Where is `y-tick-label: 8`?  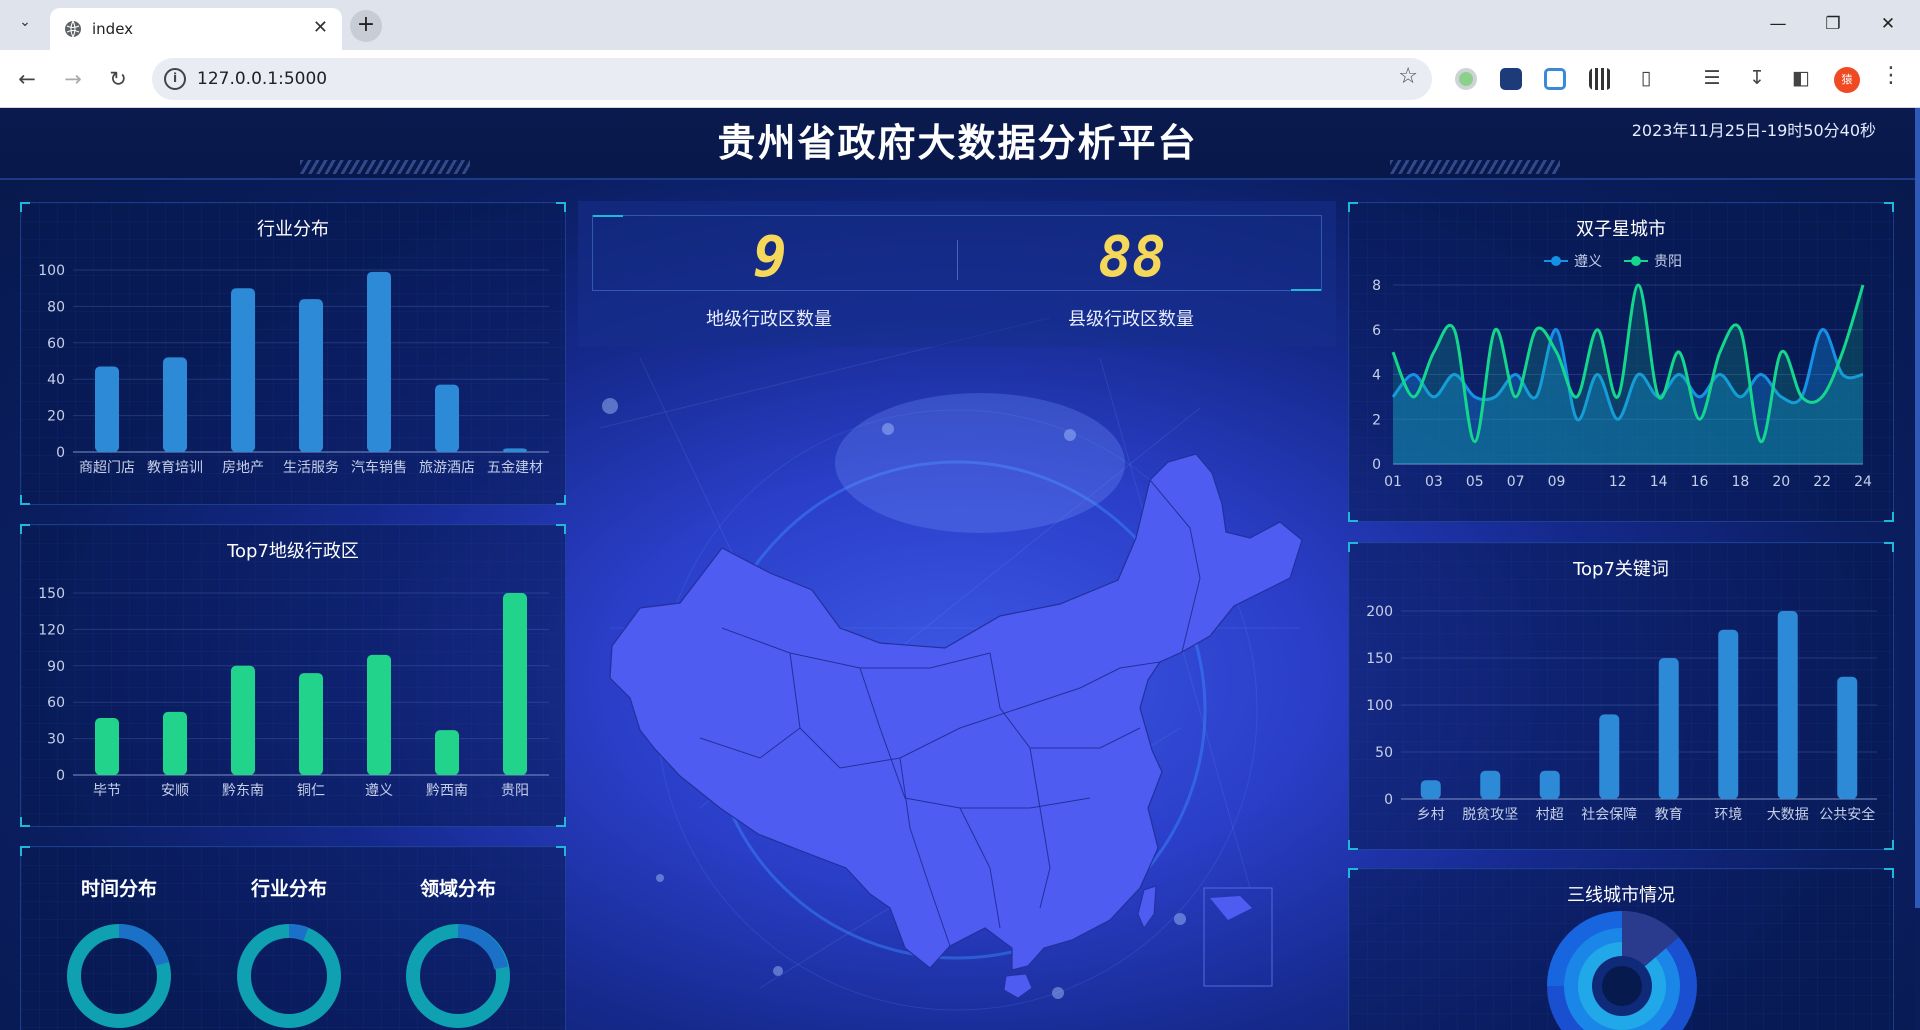
y-tick-label: 8 is located at coordinates (1376, 286).